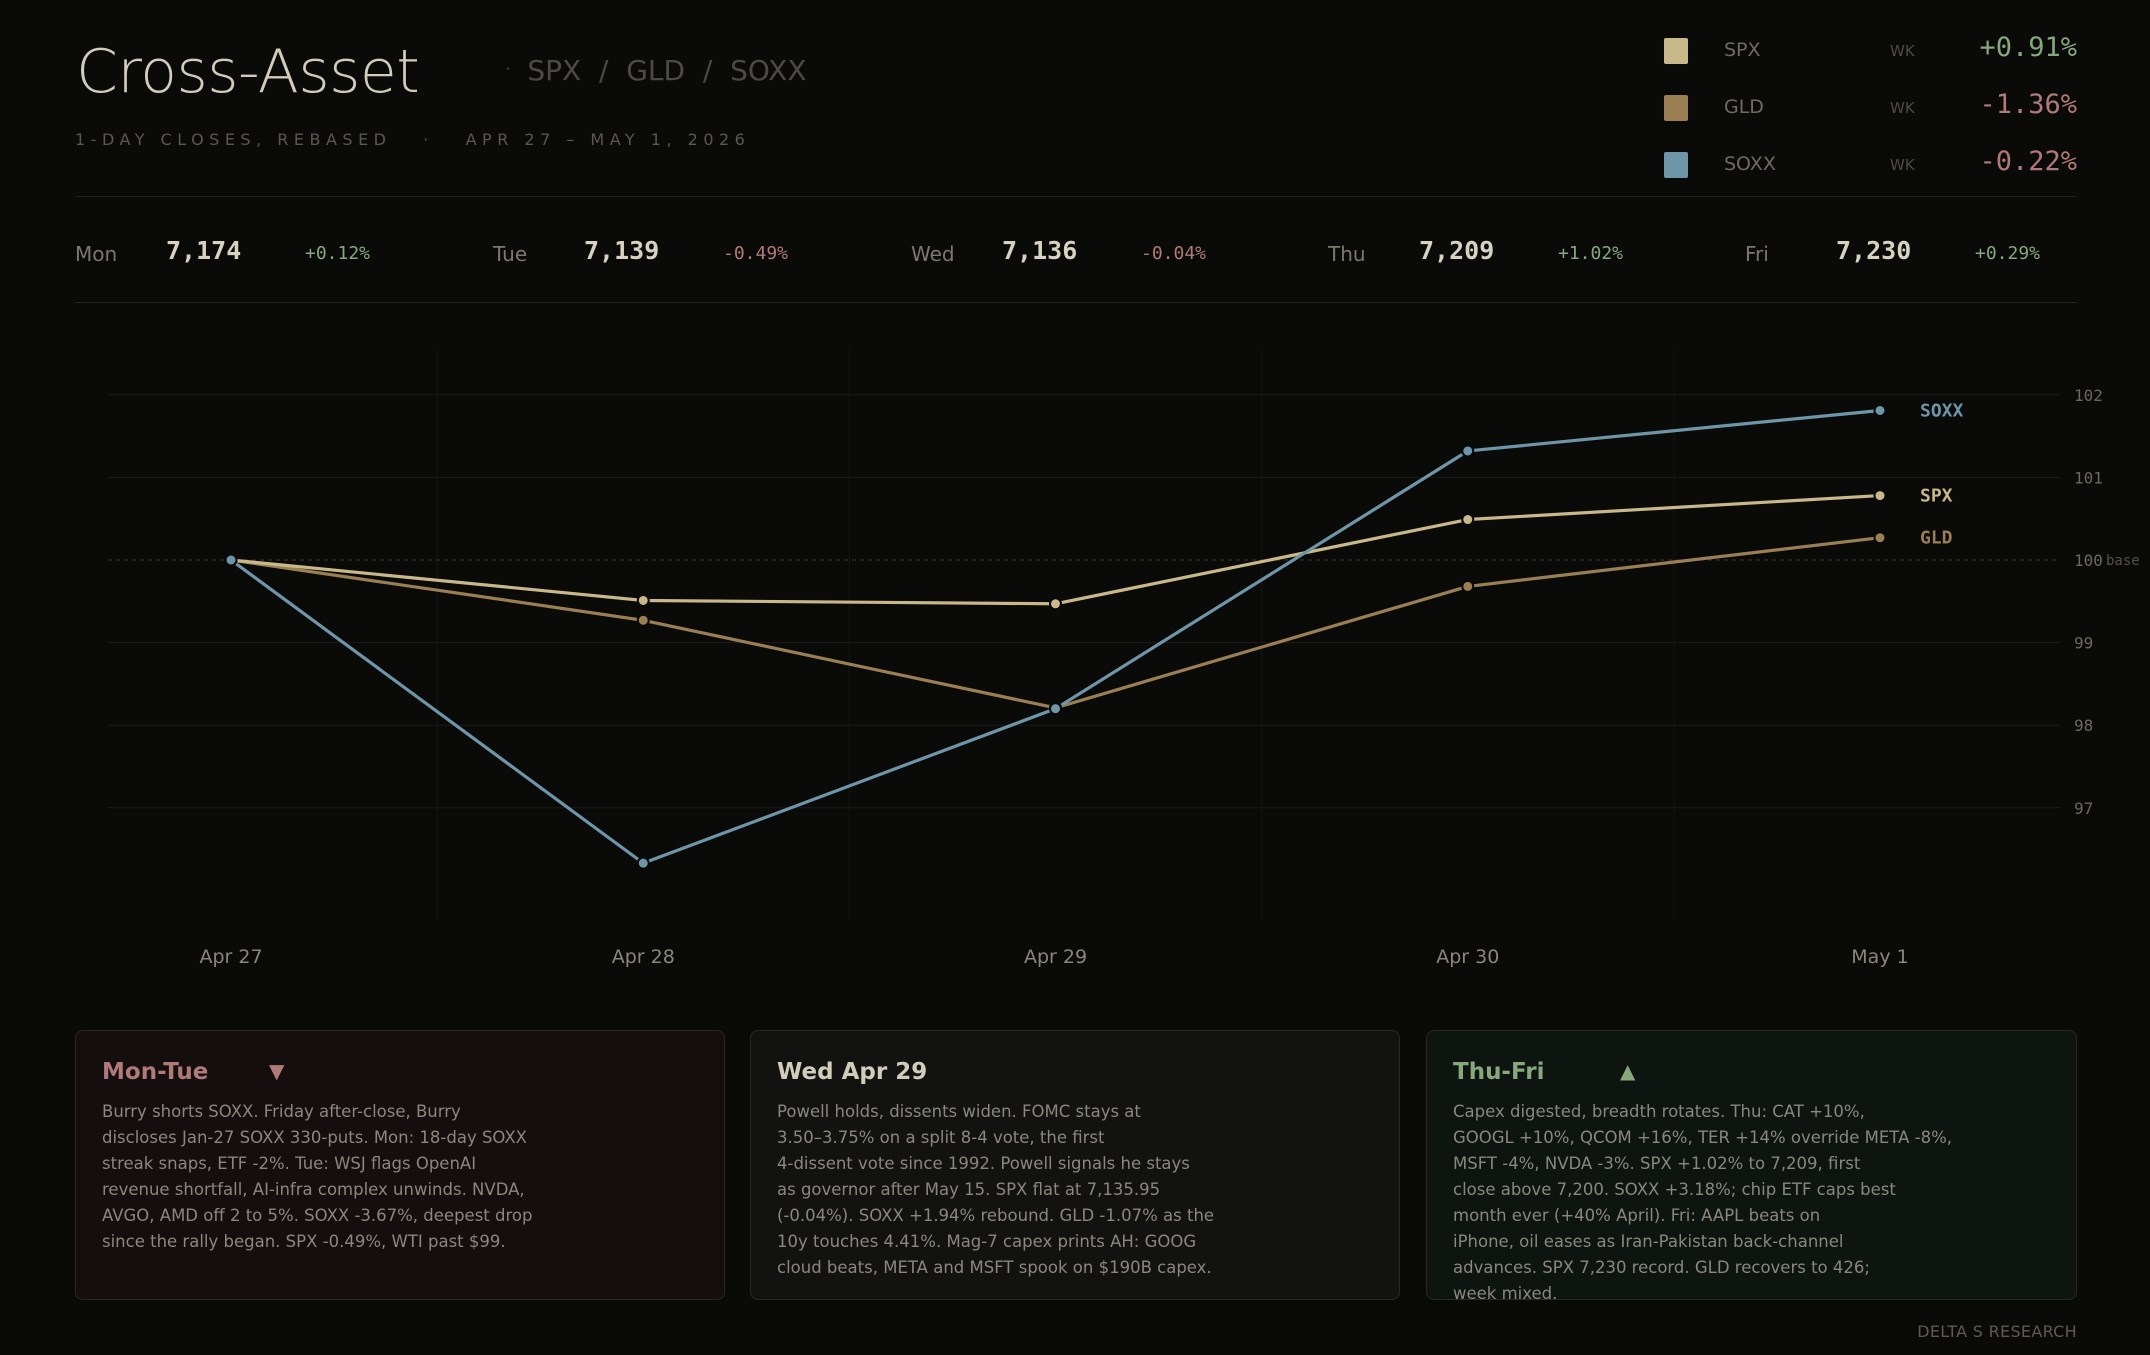 The image size is (2150, 1355). What do you see at coordinates (1055, 623) in the screenshot?
I see `series-line-gld` at bounding box center [1055, 623].